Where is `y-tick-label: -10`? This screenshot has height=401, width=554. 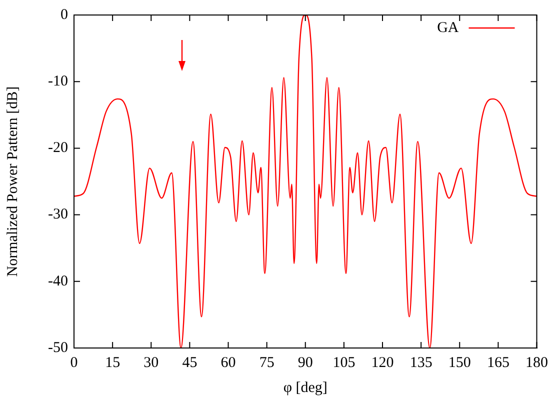
y-tick-label: -10 is located at coordinates (58, 82).